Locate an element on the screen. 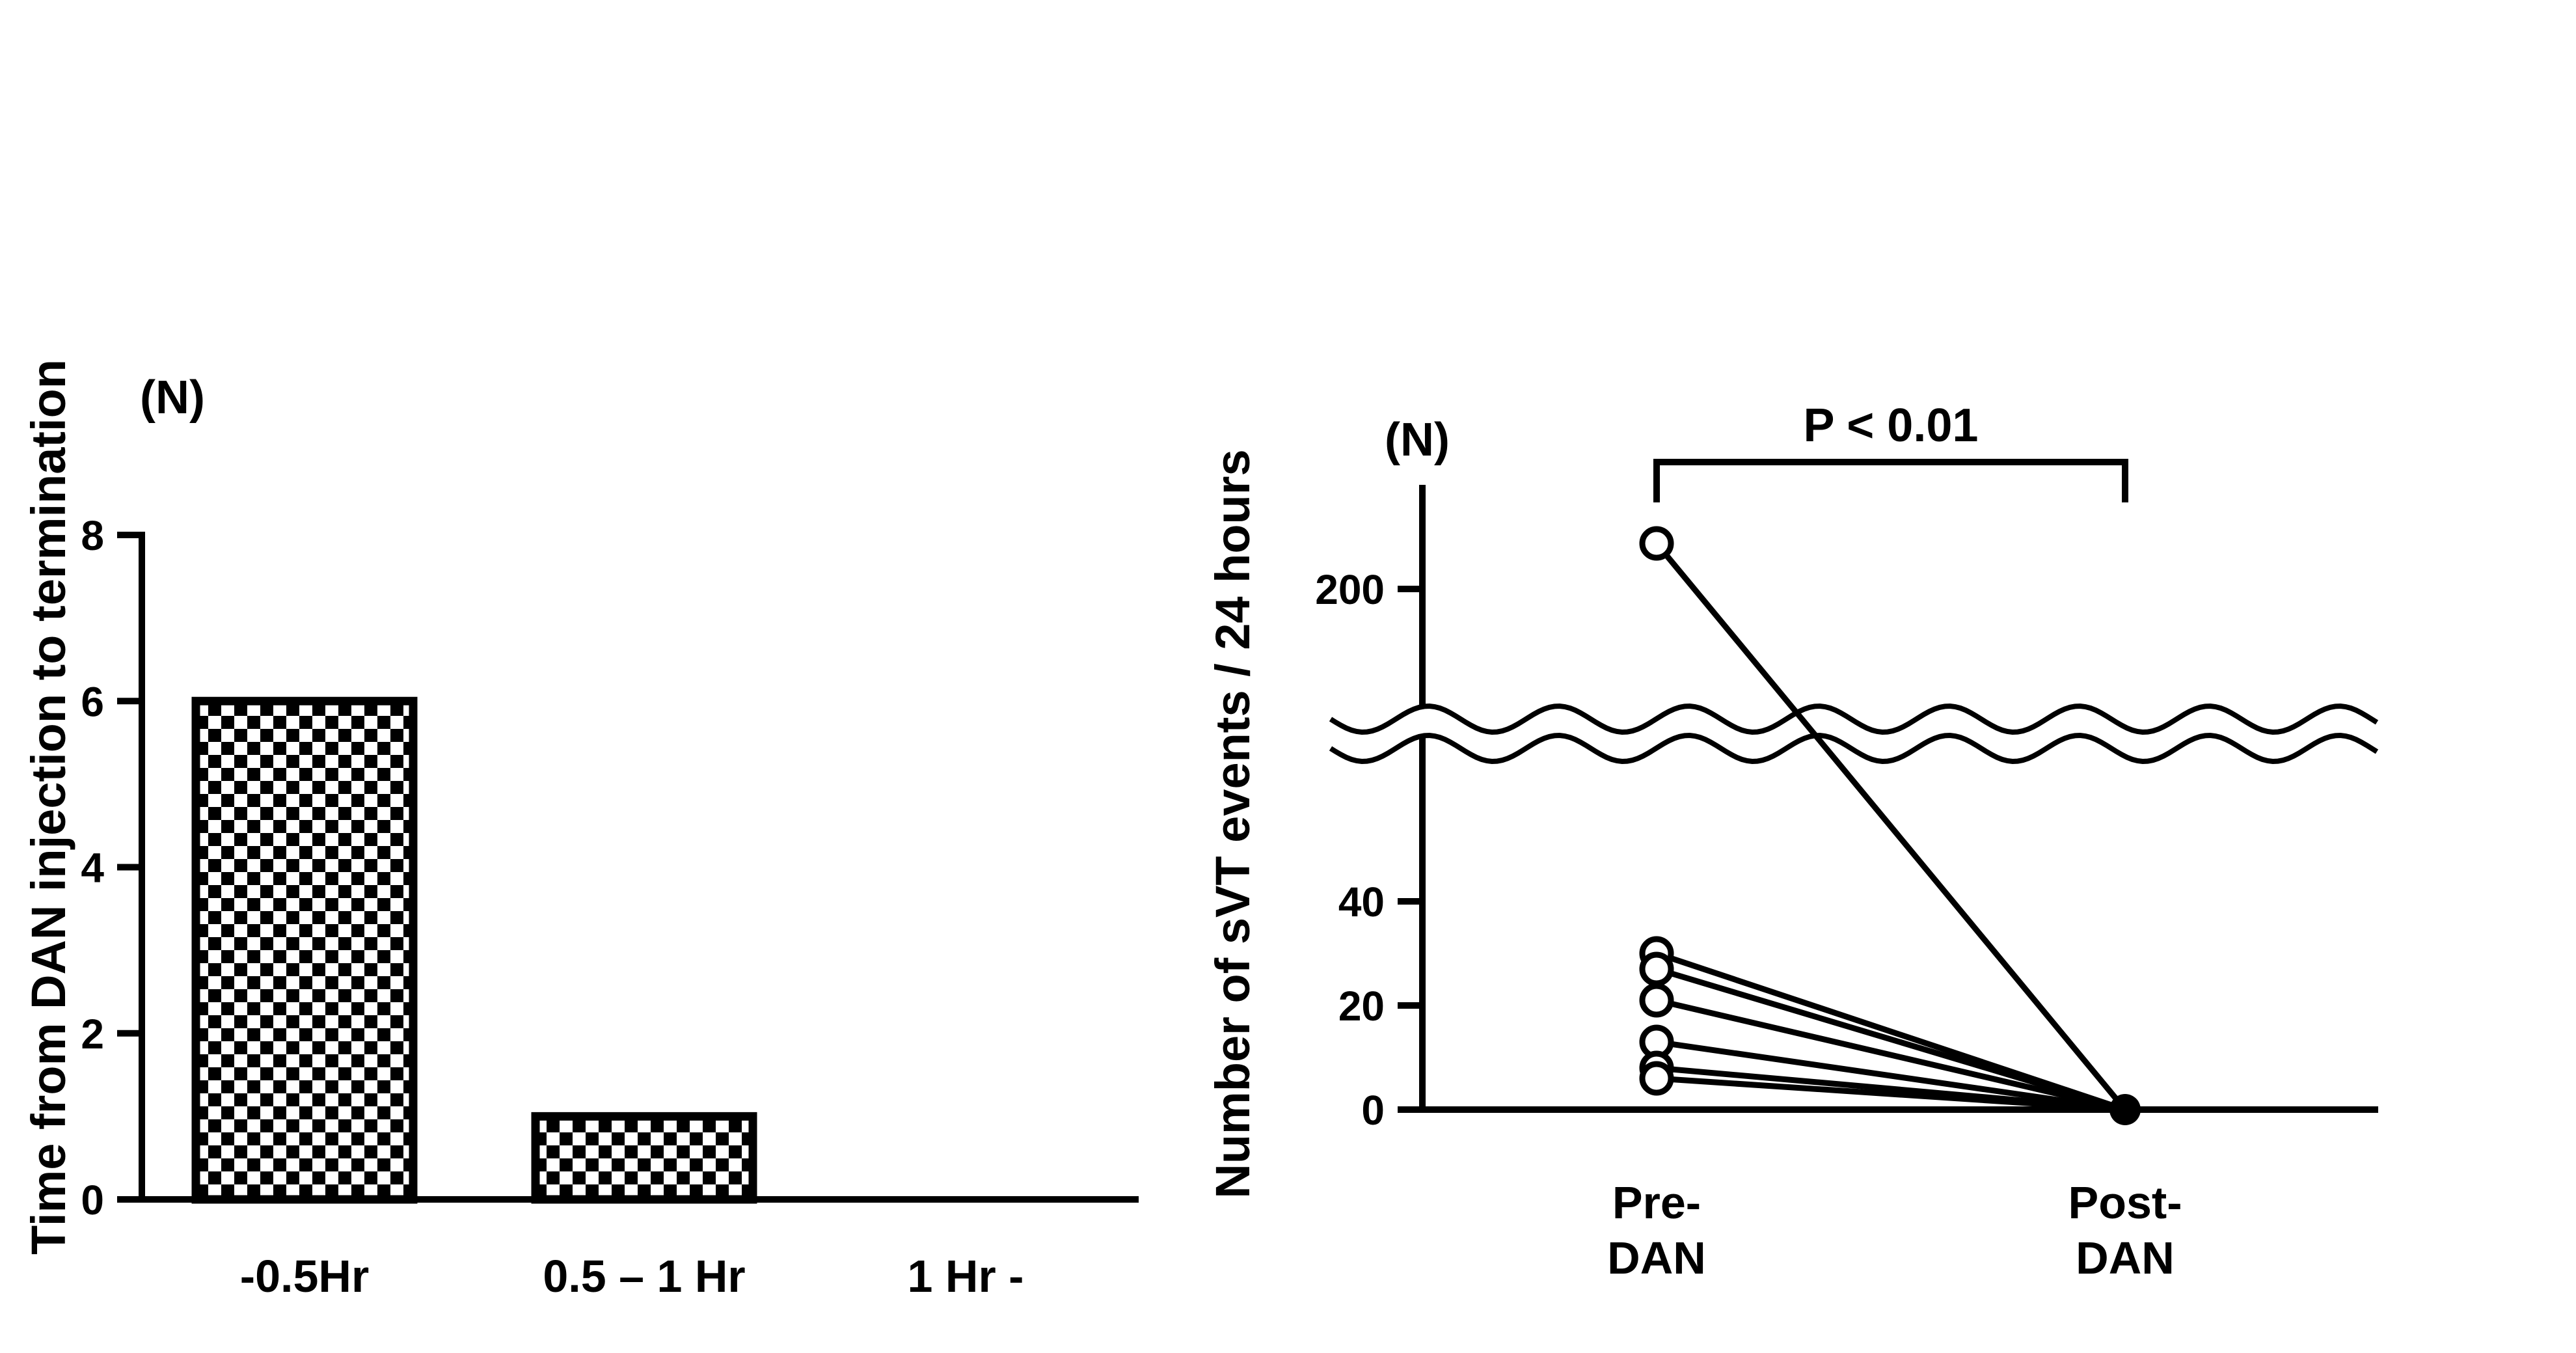 The width and height of the screenshot is (2576, 1353). axis-break-wave-bottom is located at coordinates (1854, 749).